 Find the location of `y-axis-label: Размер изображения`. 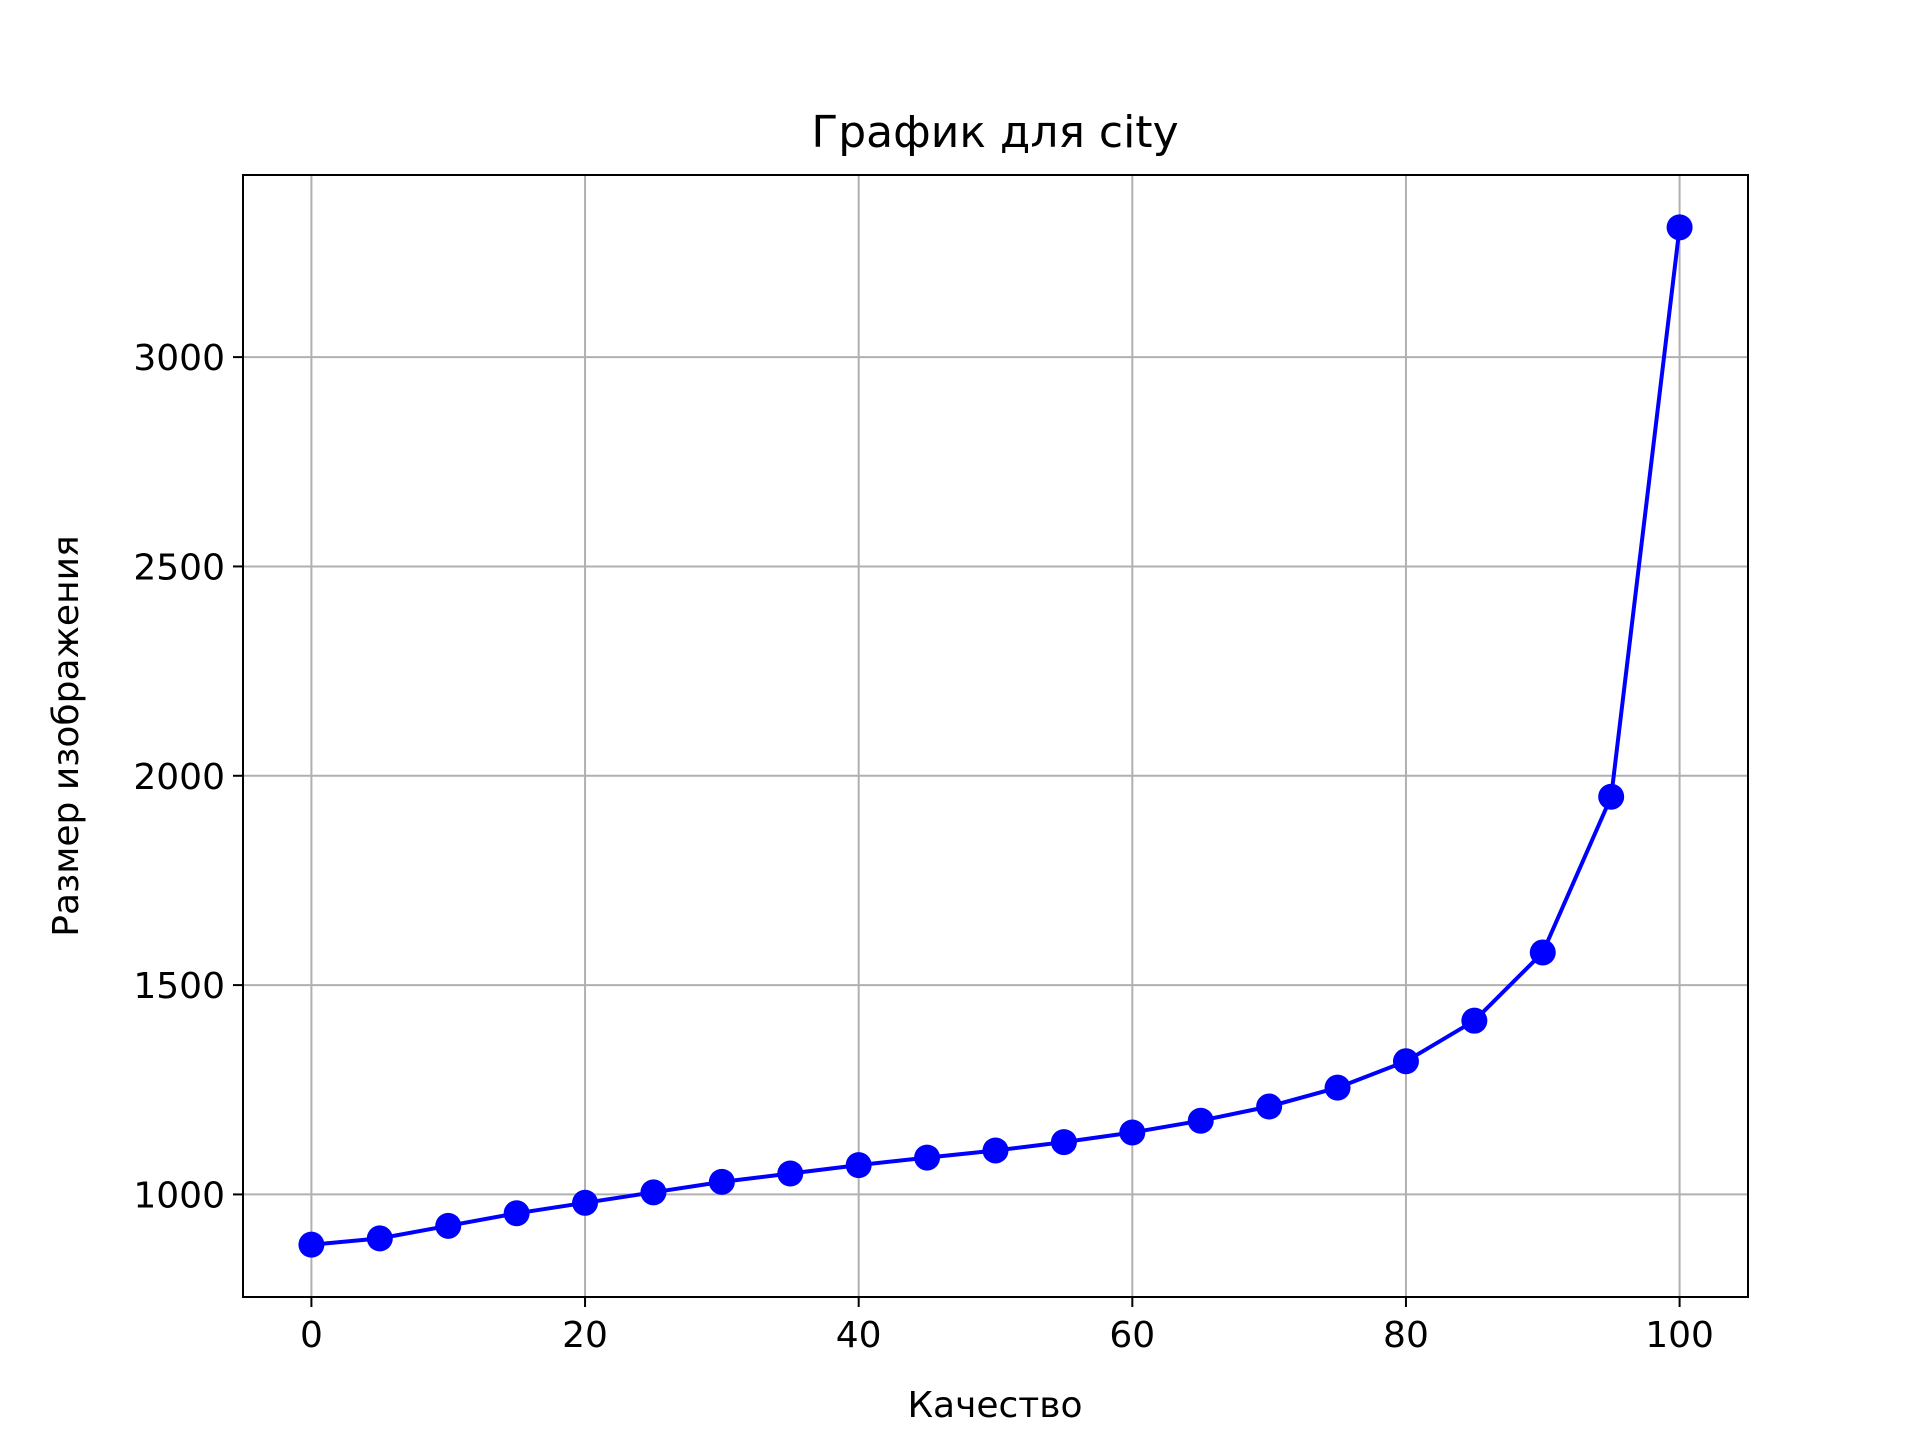

y-axis-label: Размер изображения is located at coordinates (66, 735).